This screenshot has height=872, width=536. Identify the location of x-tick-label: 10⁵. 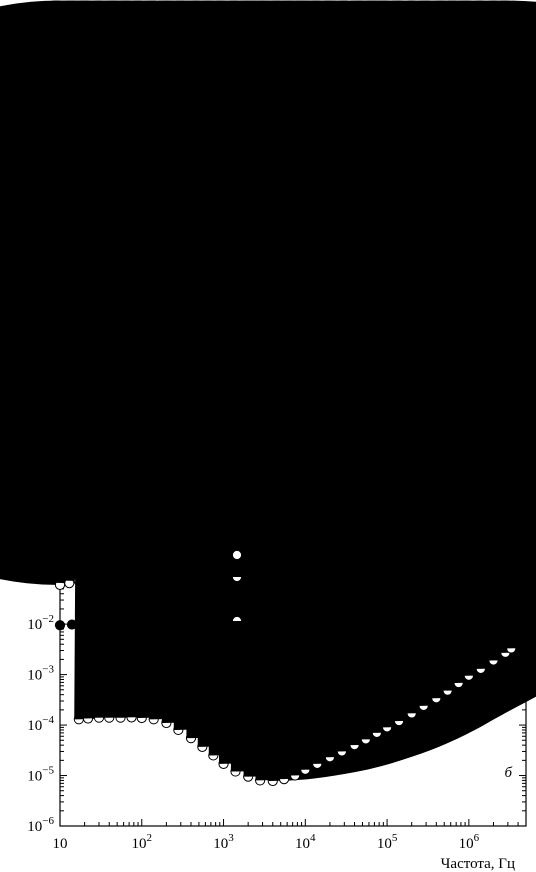
(387, 842).